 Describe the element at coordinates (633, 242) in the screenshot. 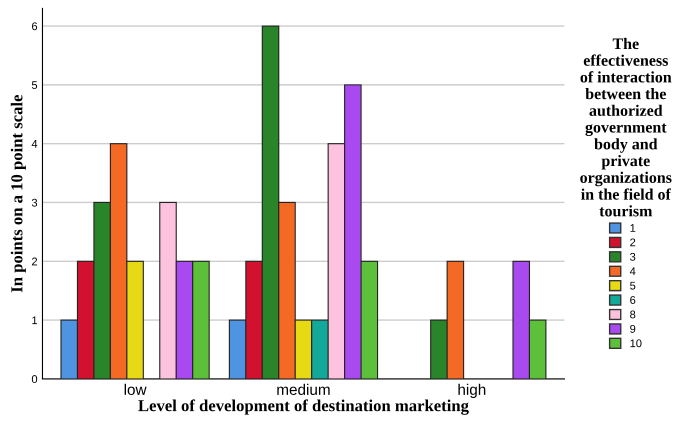

I see `legend-label: 2` at that location.